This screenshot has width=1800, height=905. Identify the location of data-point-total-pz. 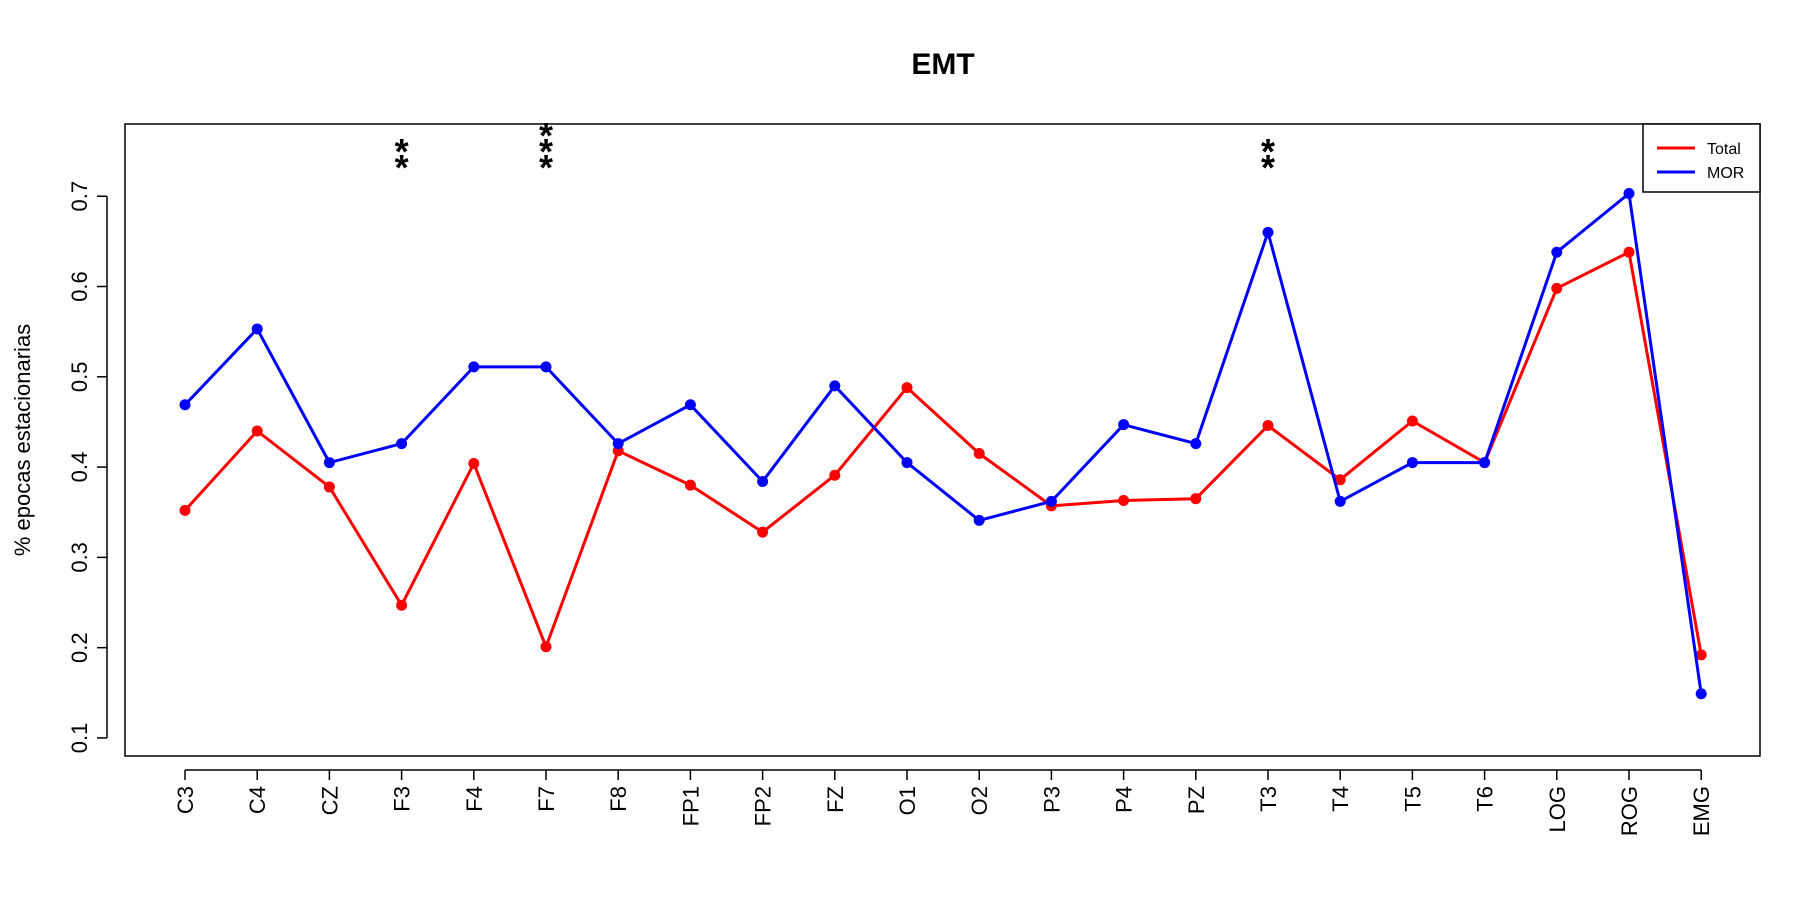
(1196, 499).